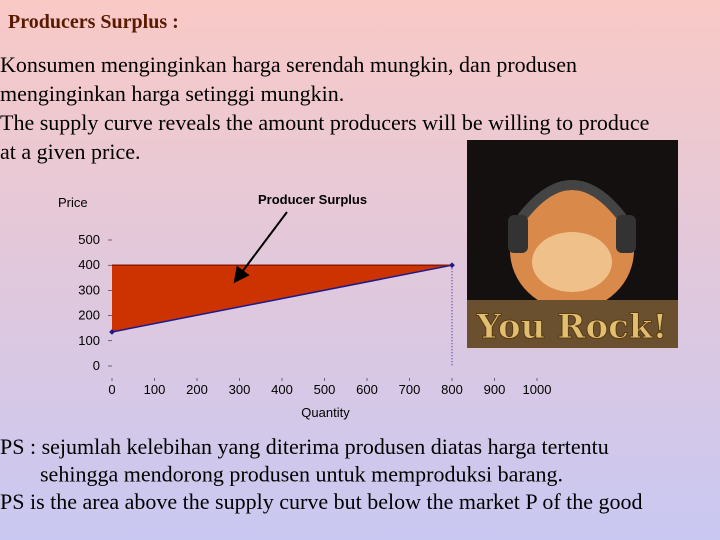 The image size is (720, 540). Describe the element at coordinates (96, 365) in the screenshot. I see `y-tick-label: 0` at that location.